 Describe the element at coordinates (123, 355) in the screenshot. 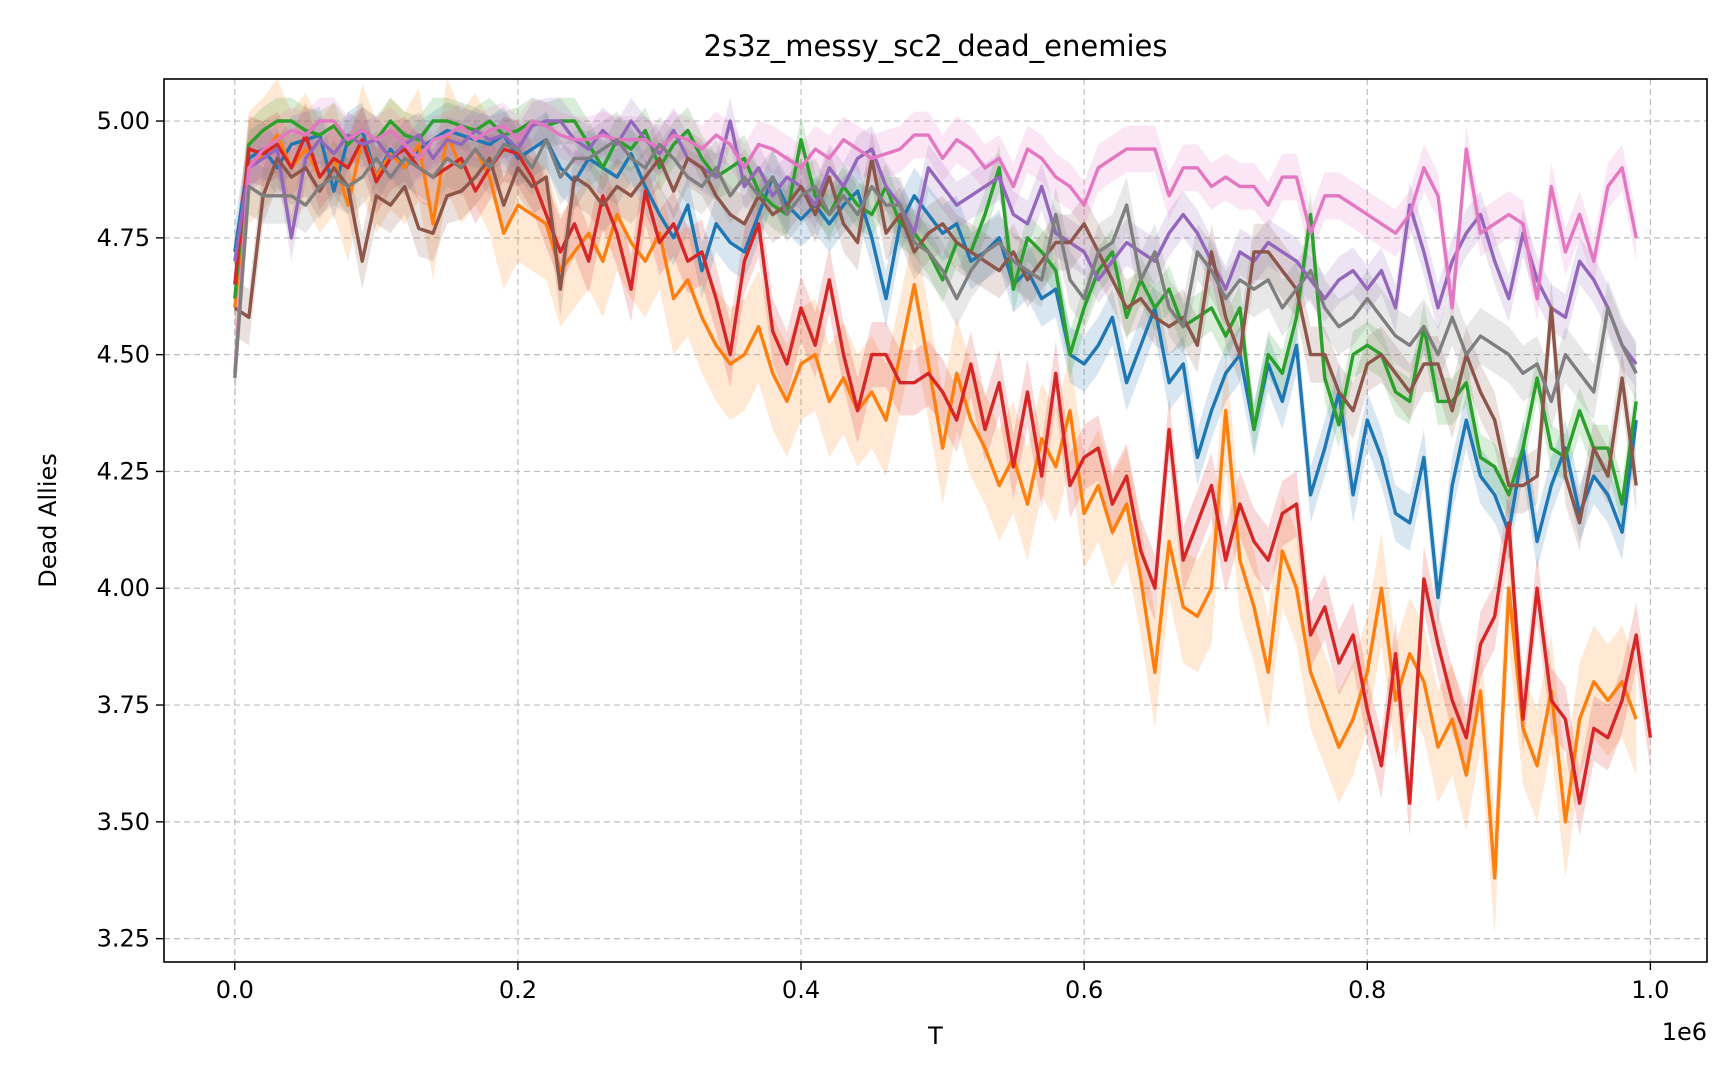

I see `y-tick-label: 4.50` at that location.